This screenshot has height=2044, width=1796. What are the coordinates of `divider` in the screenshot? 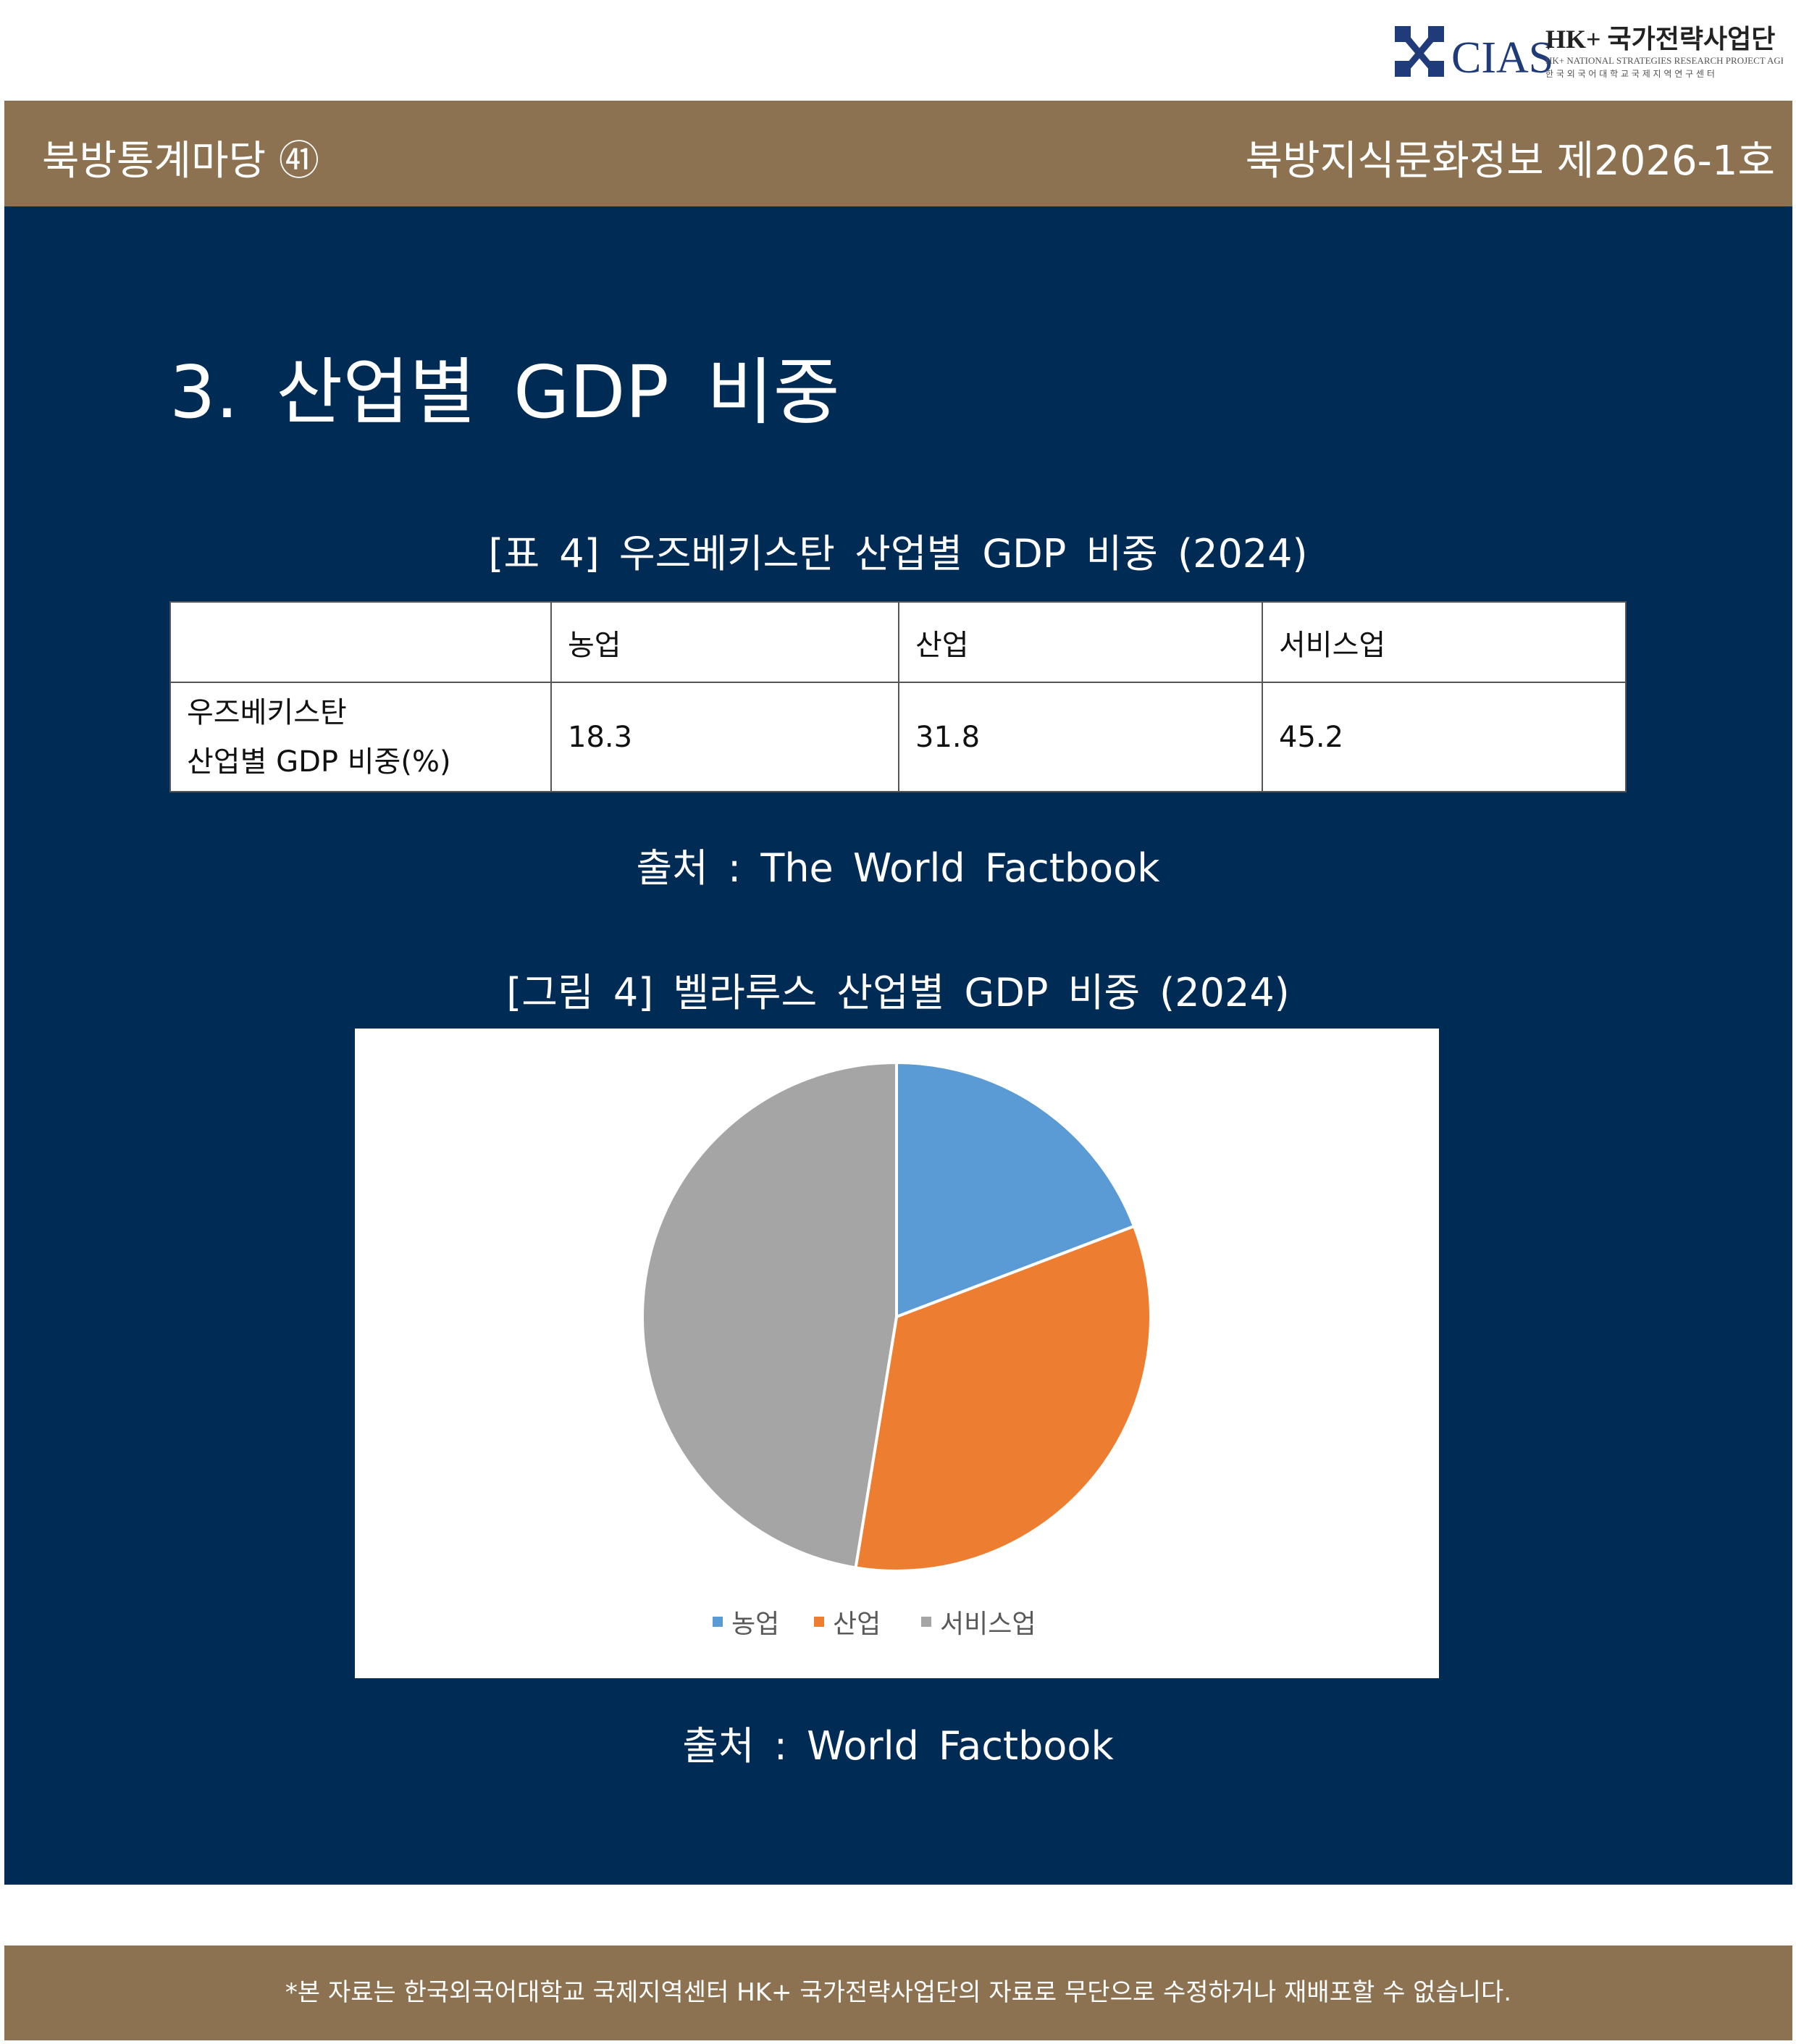 It's located at (898, 1886).